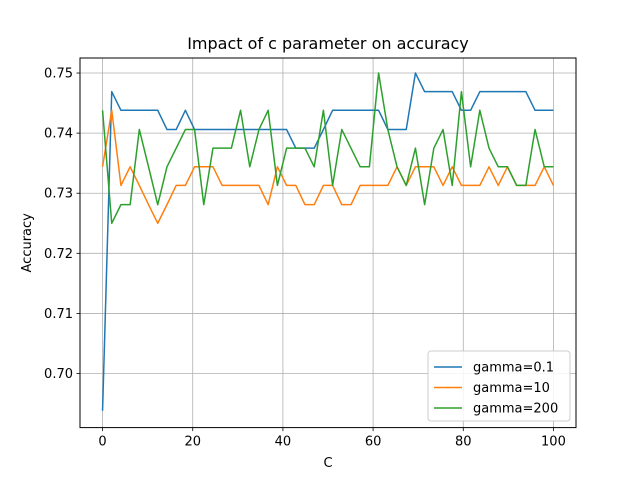 This screenshot has height=480, width=640. I want to click on y-tick-label: 0.71, so click(58, 314).